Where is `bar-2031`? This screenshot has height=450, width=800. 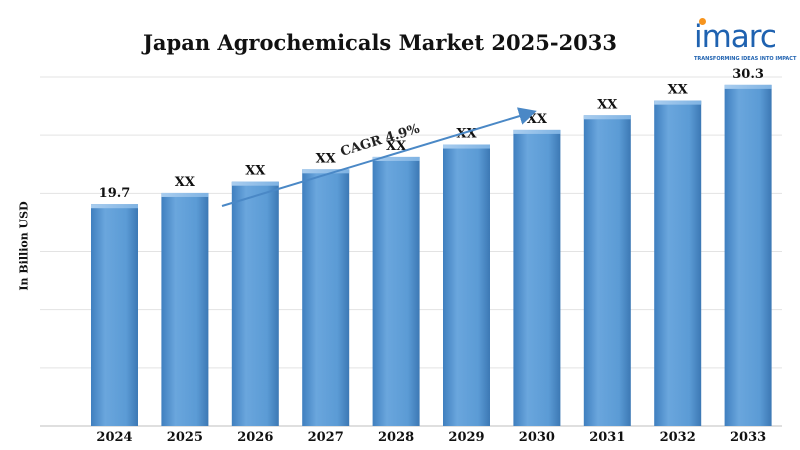
bar-2031 is located at coordinates (607, 271).